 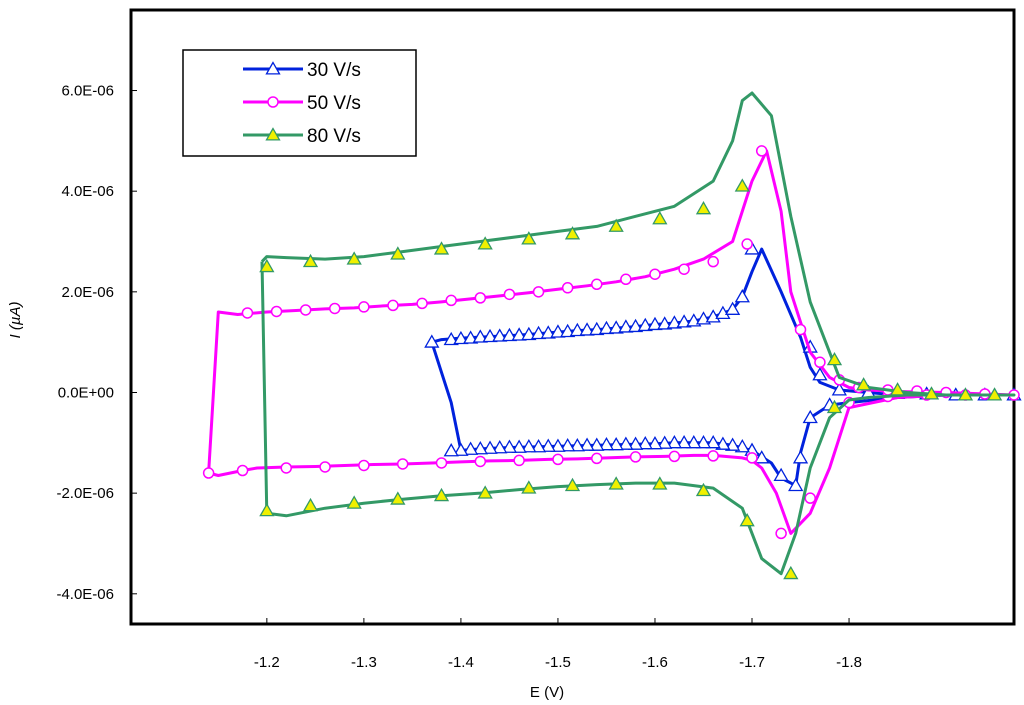 I want to click on legend: 30 V/s 50 V/s 80 V/s, so click(x=299, y=103).